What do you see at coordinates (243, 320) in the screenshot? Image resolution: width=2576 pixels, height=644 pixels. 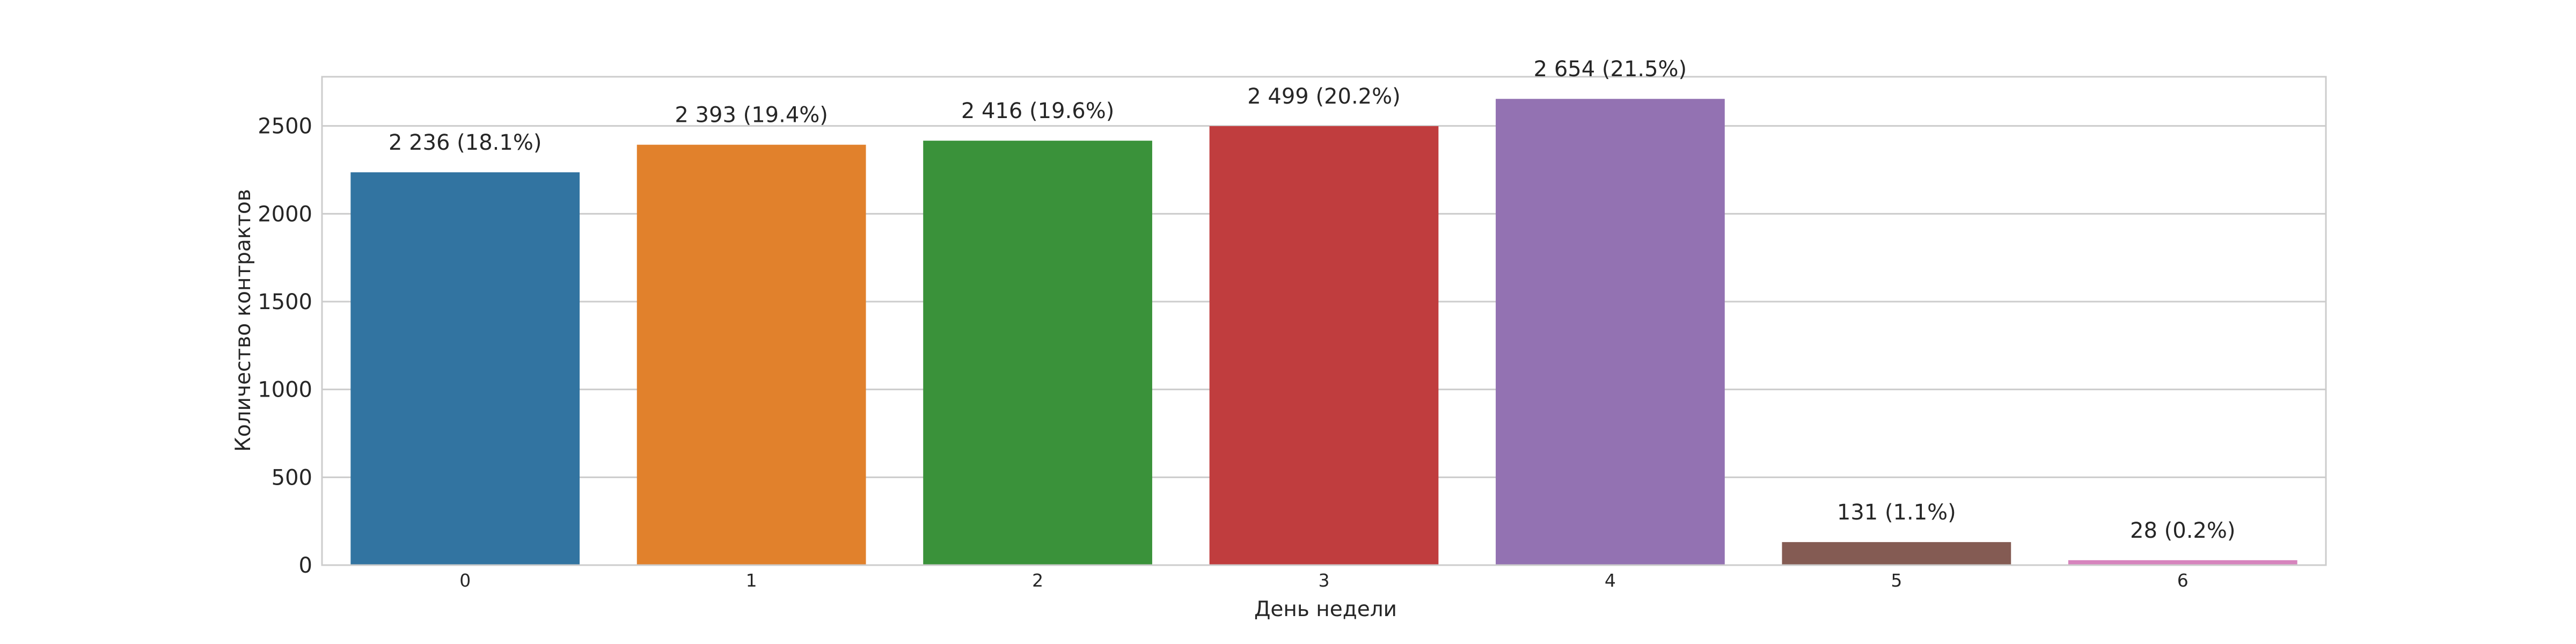 I see `y-axis-title: Количество контрактов` at bounding box center [243, 320].